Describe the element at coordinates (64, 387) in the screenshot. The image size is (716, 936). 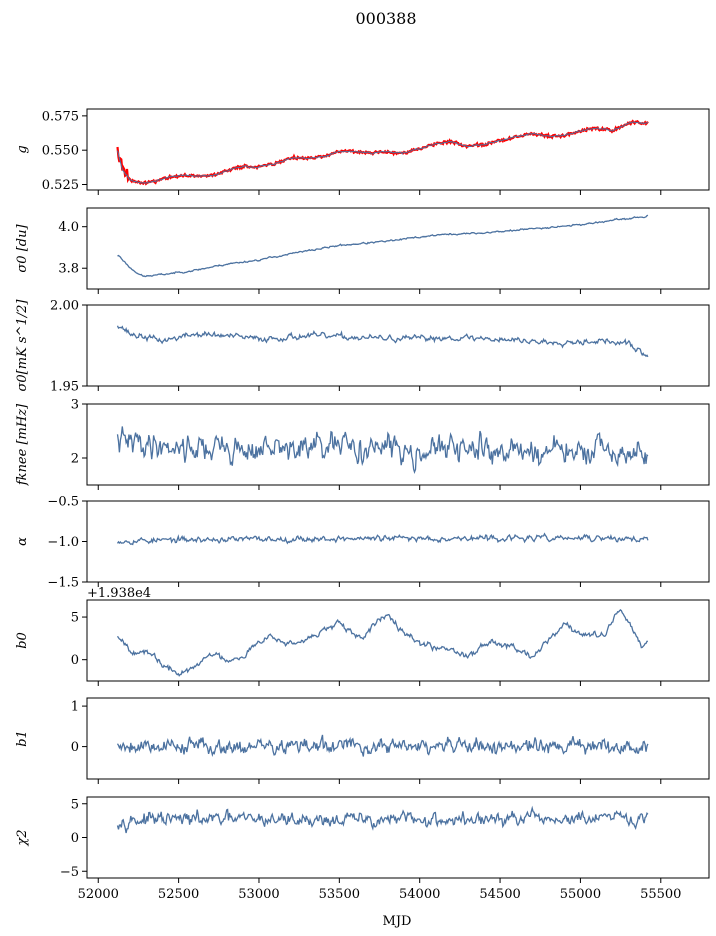
I see `y-tick-label: 1.95` at that location.